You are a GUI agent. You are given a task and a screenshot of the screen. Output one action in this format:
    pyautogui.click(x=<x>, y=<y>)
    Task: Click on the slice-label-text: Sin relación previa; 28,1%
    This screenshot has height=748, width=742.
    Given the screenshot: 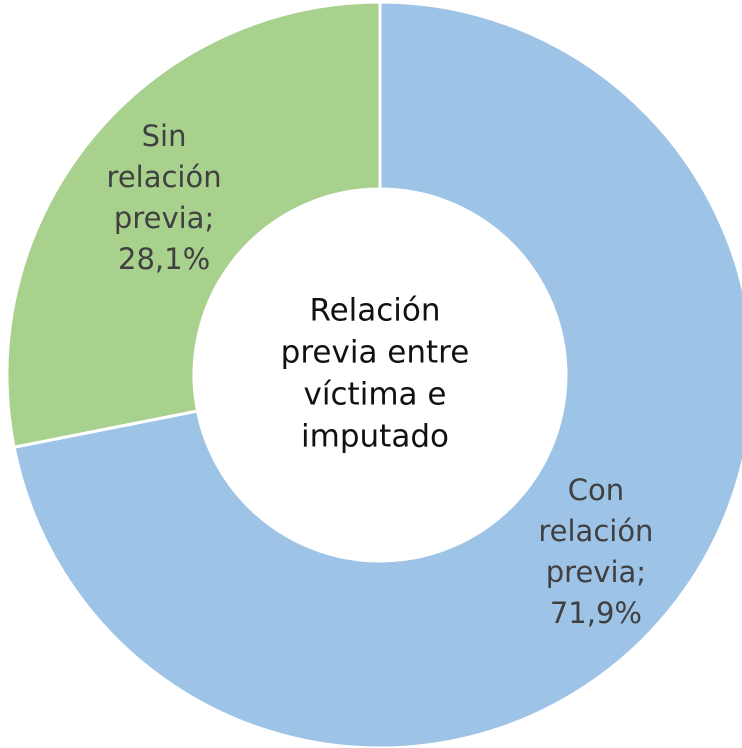 What is the action you would take?
    pyautogui.click(x=164, y=198)
    